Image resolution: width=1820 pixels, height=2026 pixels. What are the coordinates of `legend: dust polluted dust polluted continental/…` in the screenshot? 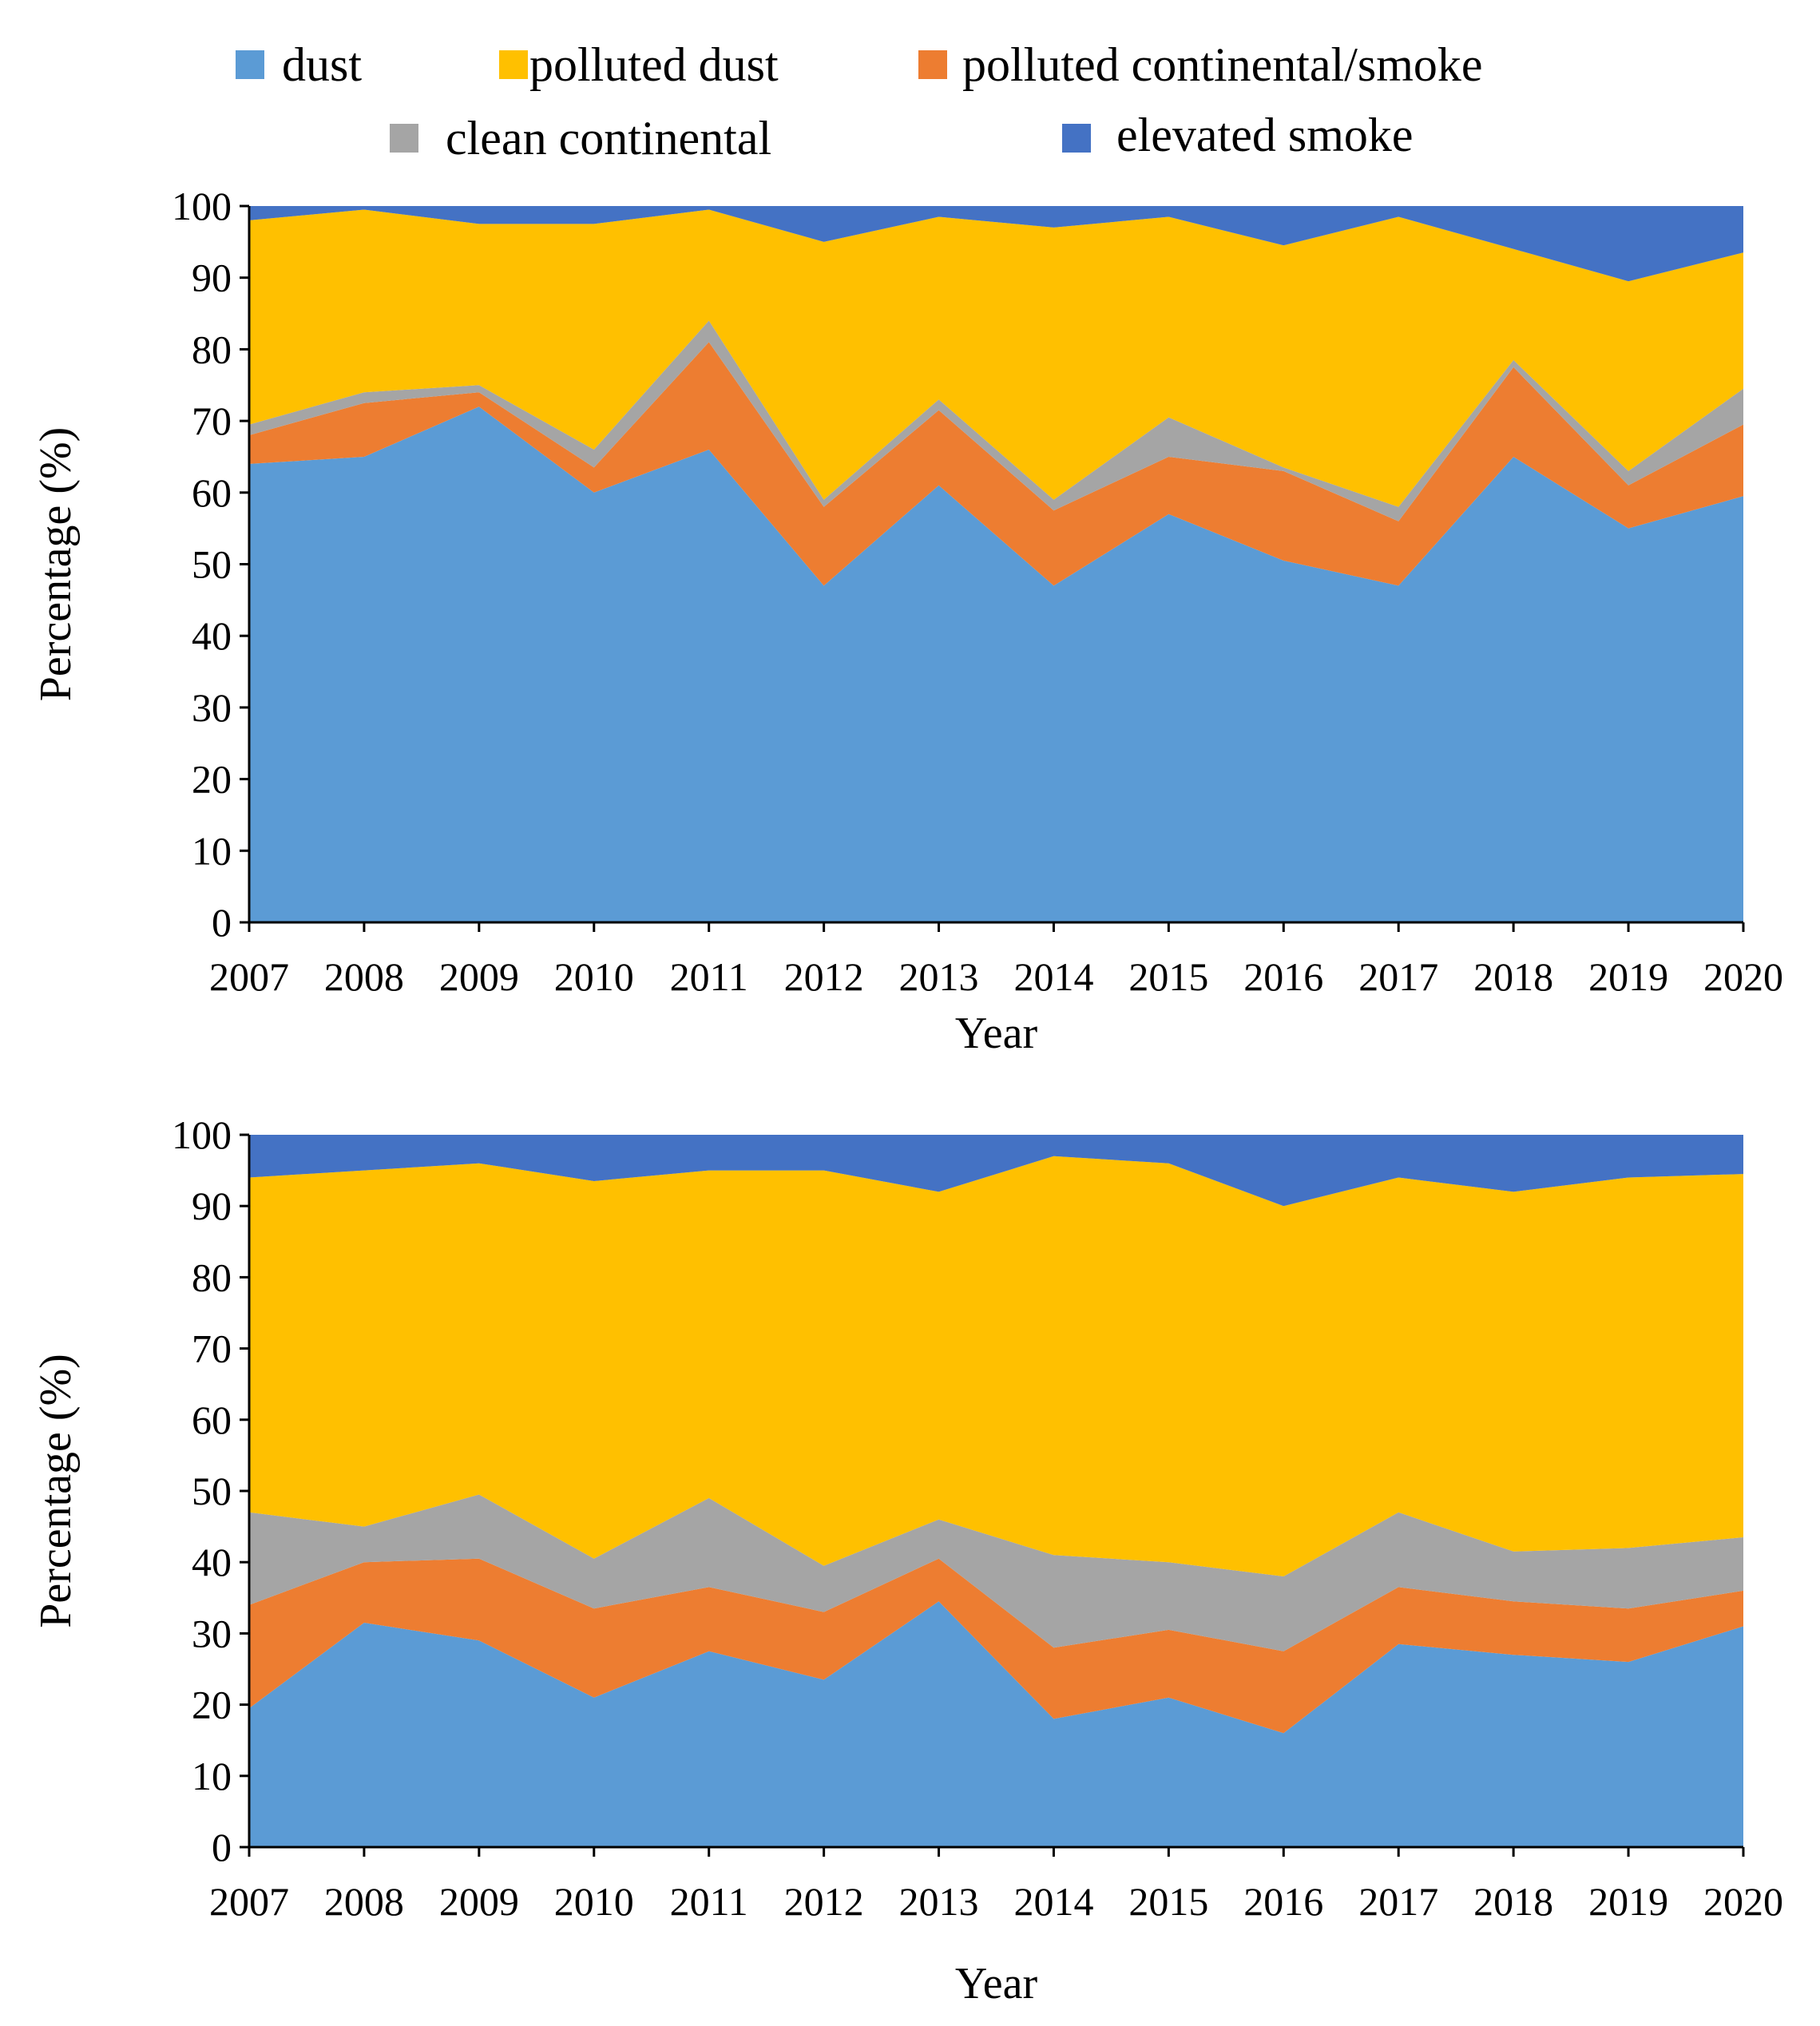 It's located at (859, 101).